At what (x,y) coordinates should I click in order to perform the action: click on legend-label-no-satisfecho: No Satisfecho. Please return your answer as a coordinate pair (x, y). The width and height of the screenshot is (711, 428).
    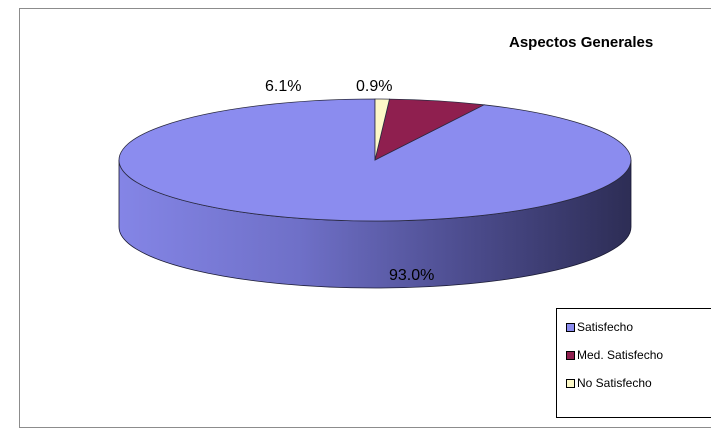
    Looking at the image, I should click on (614, 383).